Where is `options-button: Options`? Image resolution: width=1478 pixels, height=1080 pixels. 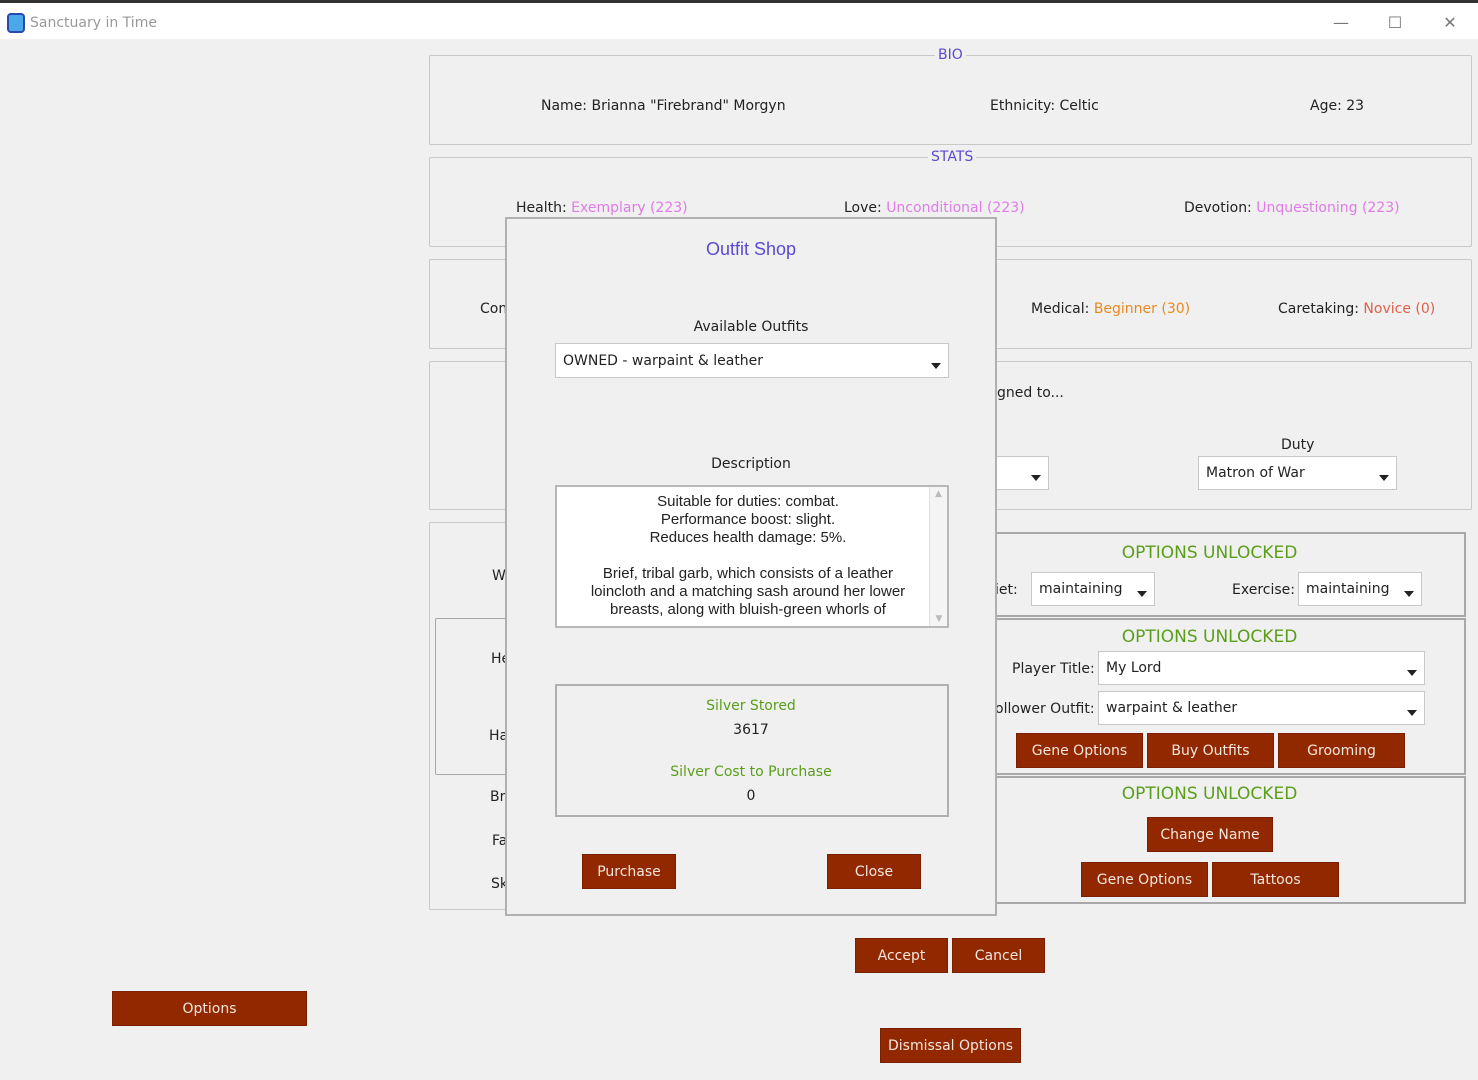 options-button: Options is located at coordinates (209, 1008).